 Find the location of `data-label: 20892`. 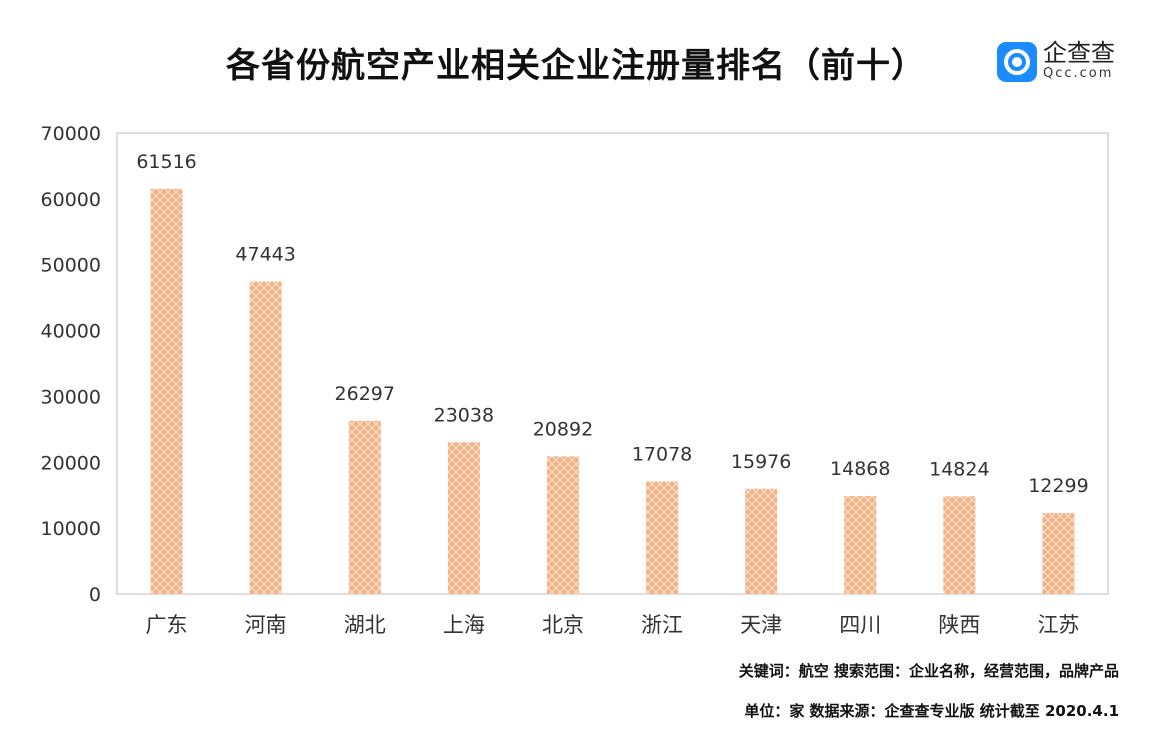

data-label: 20892 is located at coordinates (563, 429).